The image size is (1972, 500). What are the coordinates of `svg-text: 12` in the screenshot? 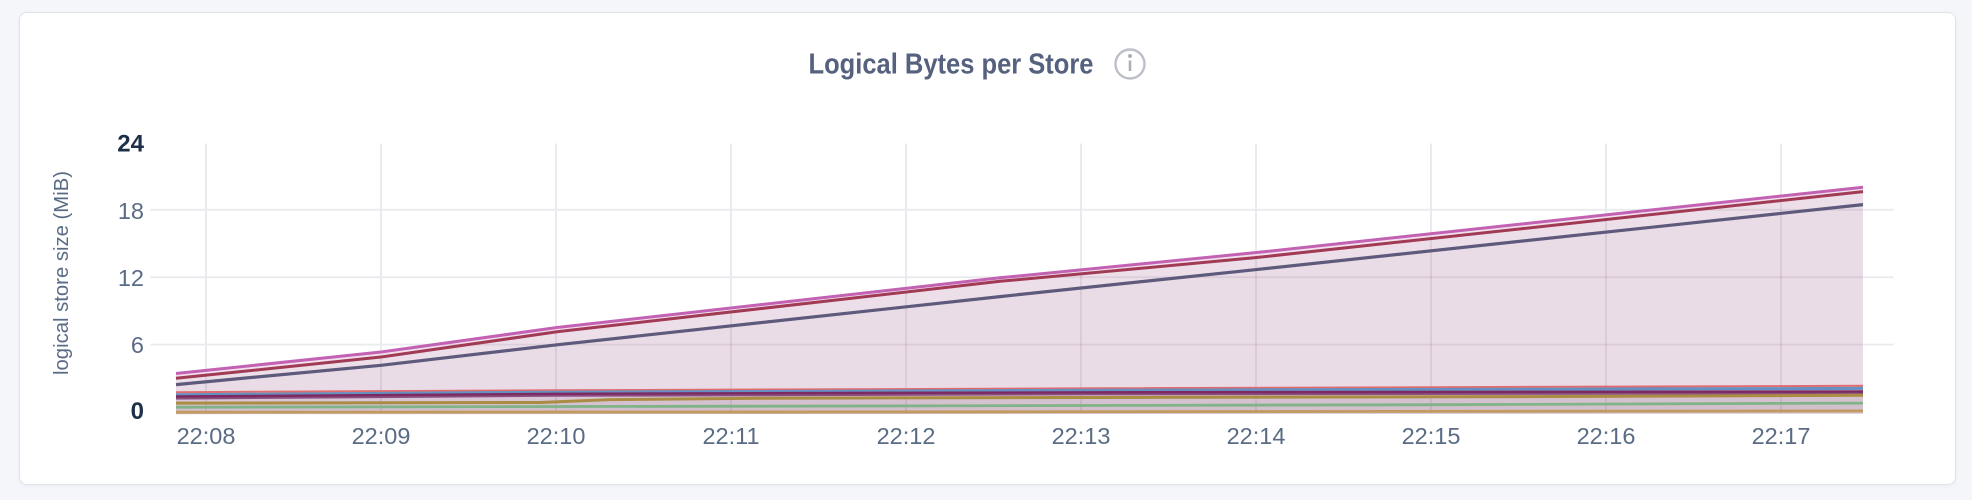 It's located at (131, 278).